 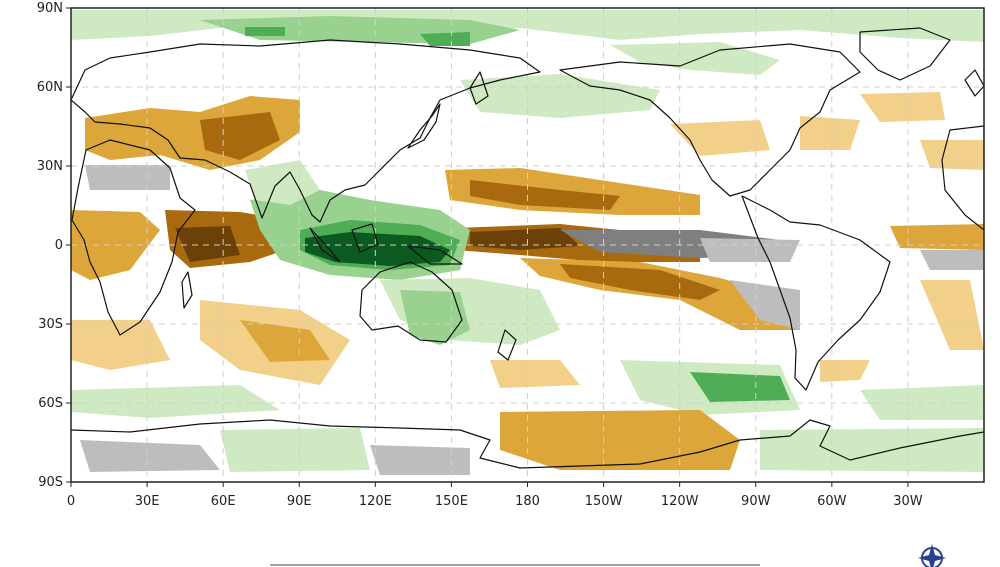 I want to click on patch-siberia-darkgreen, so click(x=265, y=31).